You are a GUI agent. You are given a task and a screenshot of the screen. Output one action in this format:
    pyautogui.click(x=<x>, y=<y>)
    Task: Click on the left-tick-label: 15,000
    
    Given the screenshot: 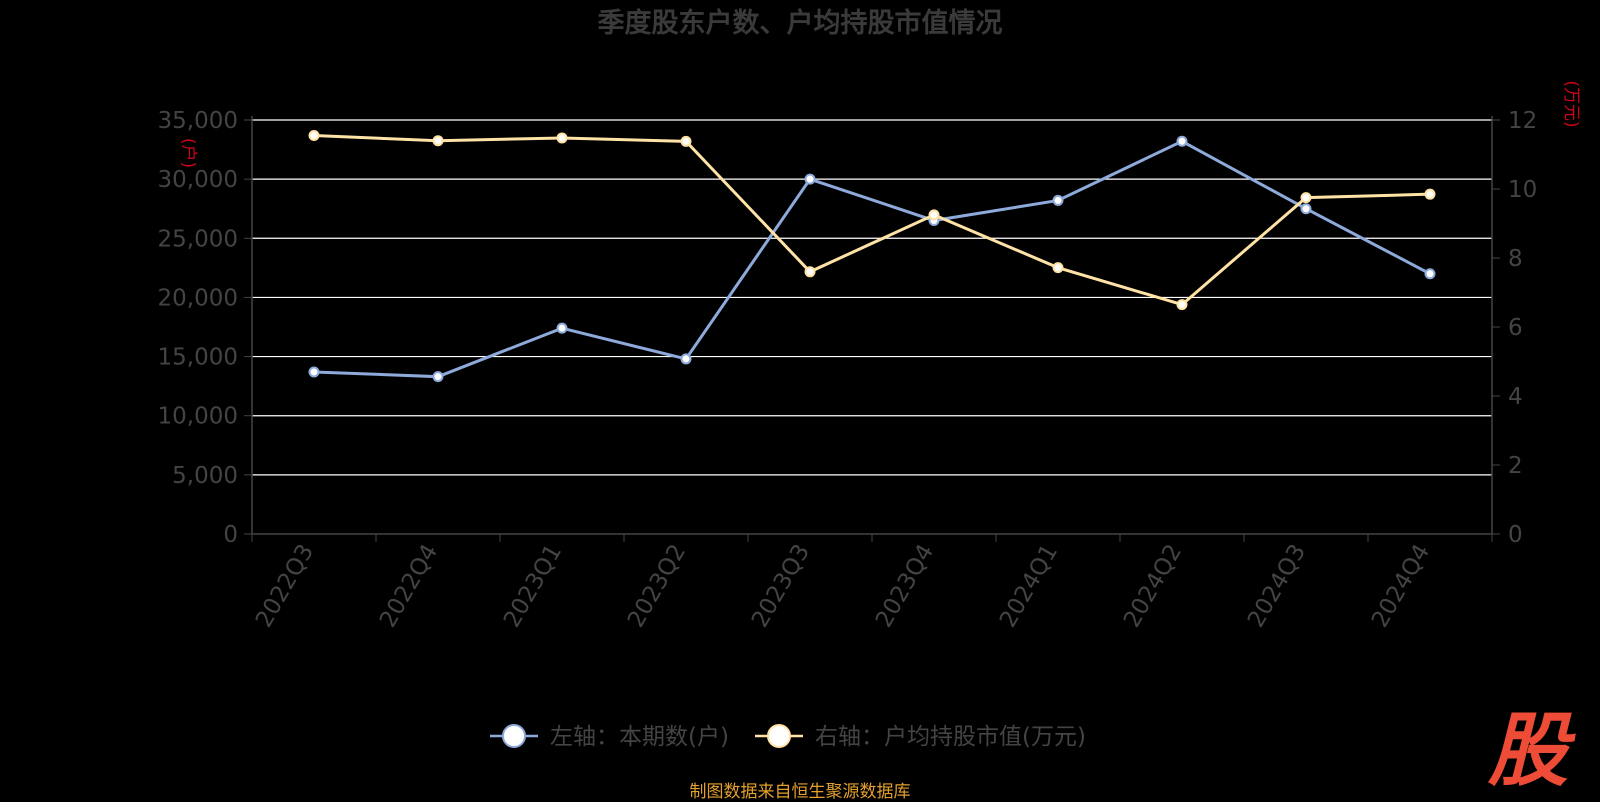 What is the action you would take?
    pyautogui.click(x=198, y=358)
    